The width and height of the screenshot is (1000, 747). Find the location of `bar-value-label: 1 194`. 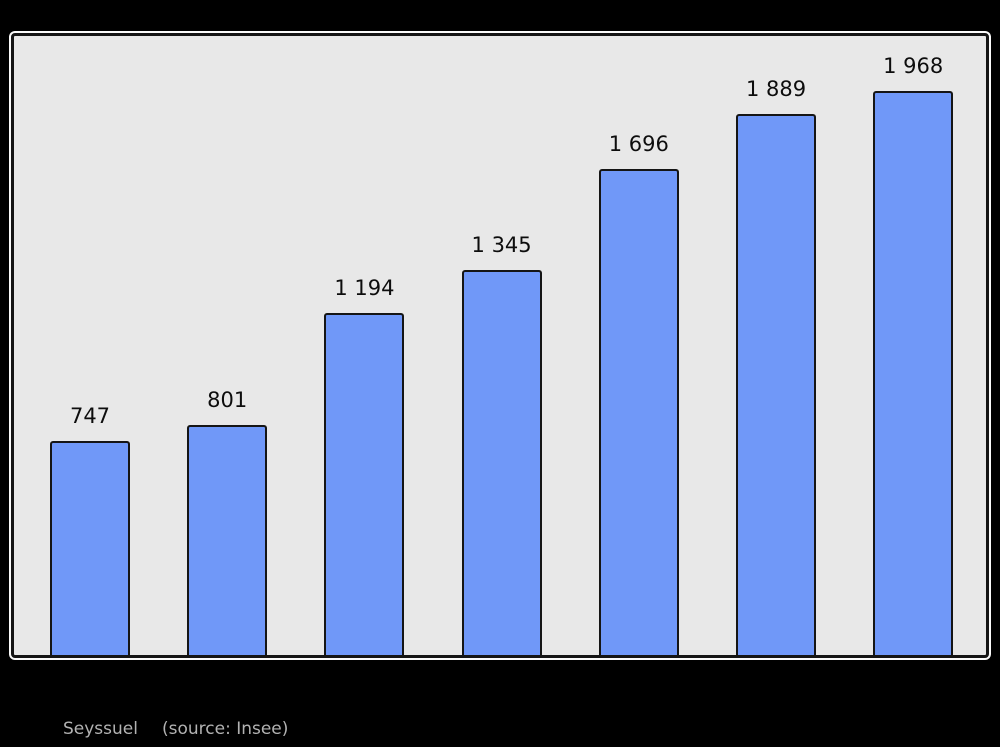

bar-value-label: 1 194 is located at coordinates (364, 288).